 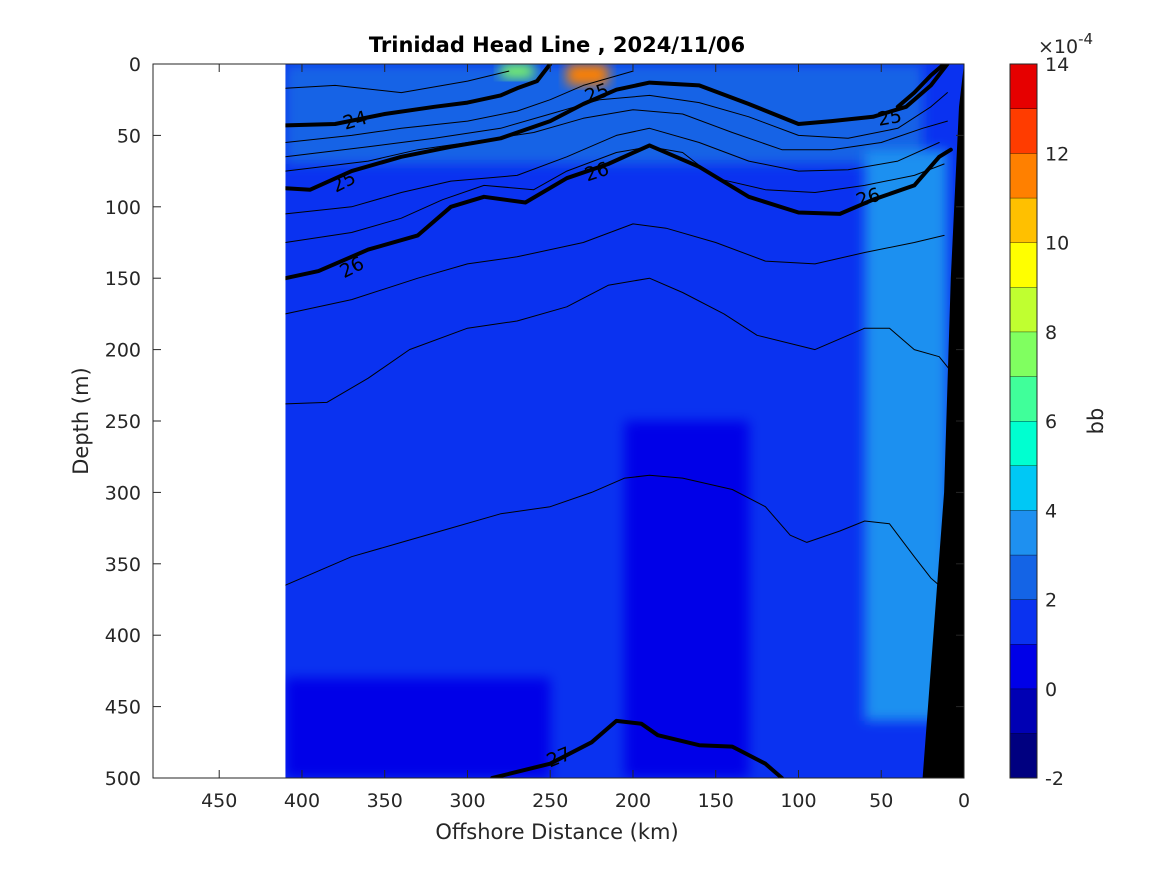 What do you see at coordinates (1051, 690) in the screenshot?
I see `colorbar-tick-label: 0` at bounding box center [1051, 690].